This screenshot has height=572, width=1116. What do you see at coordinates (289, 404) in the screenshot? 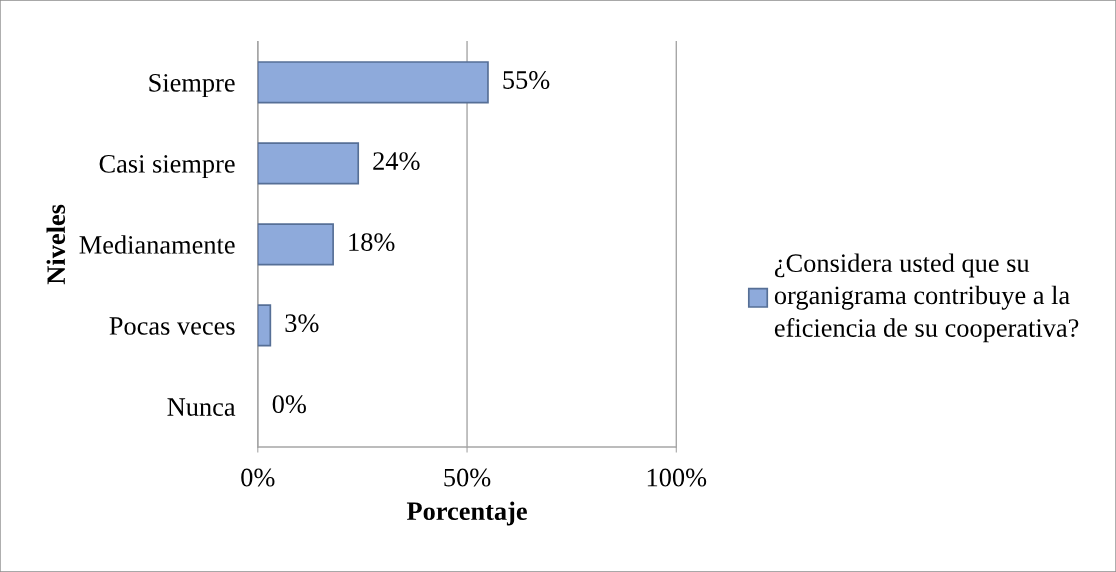
I see `data-label: 0%` at bounding box center [289, 404].